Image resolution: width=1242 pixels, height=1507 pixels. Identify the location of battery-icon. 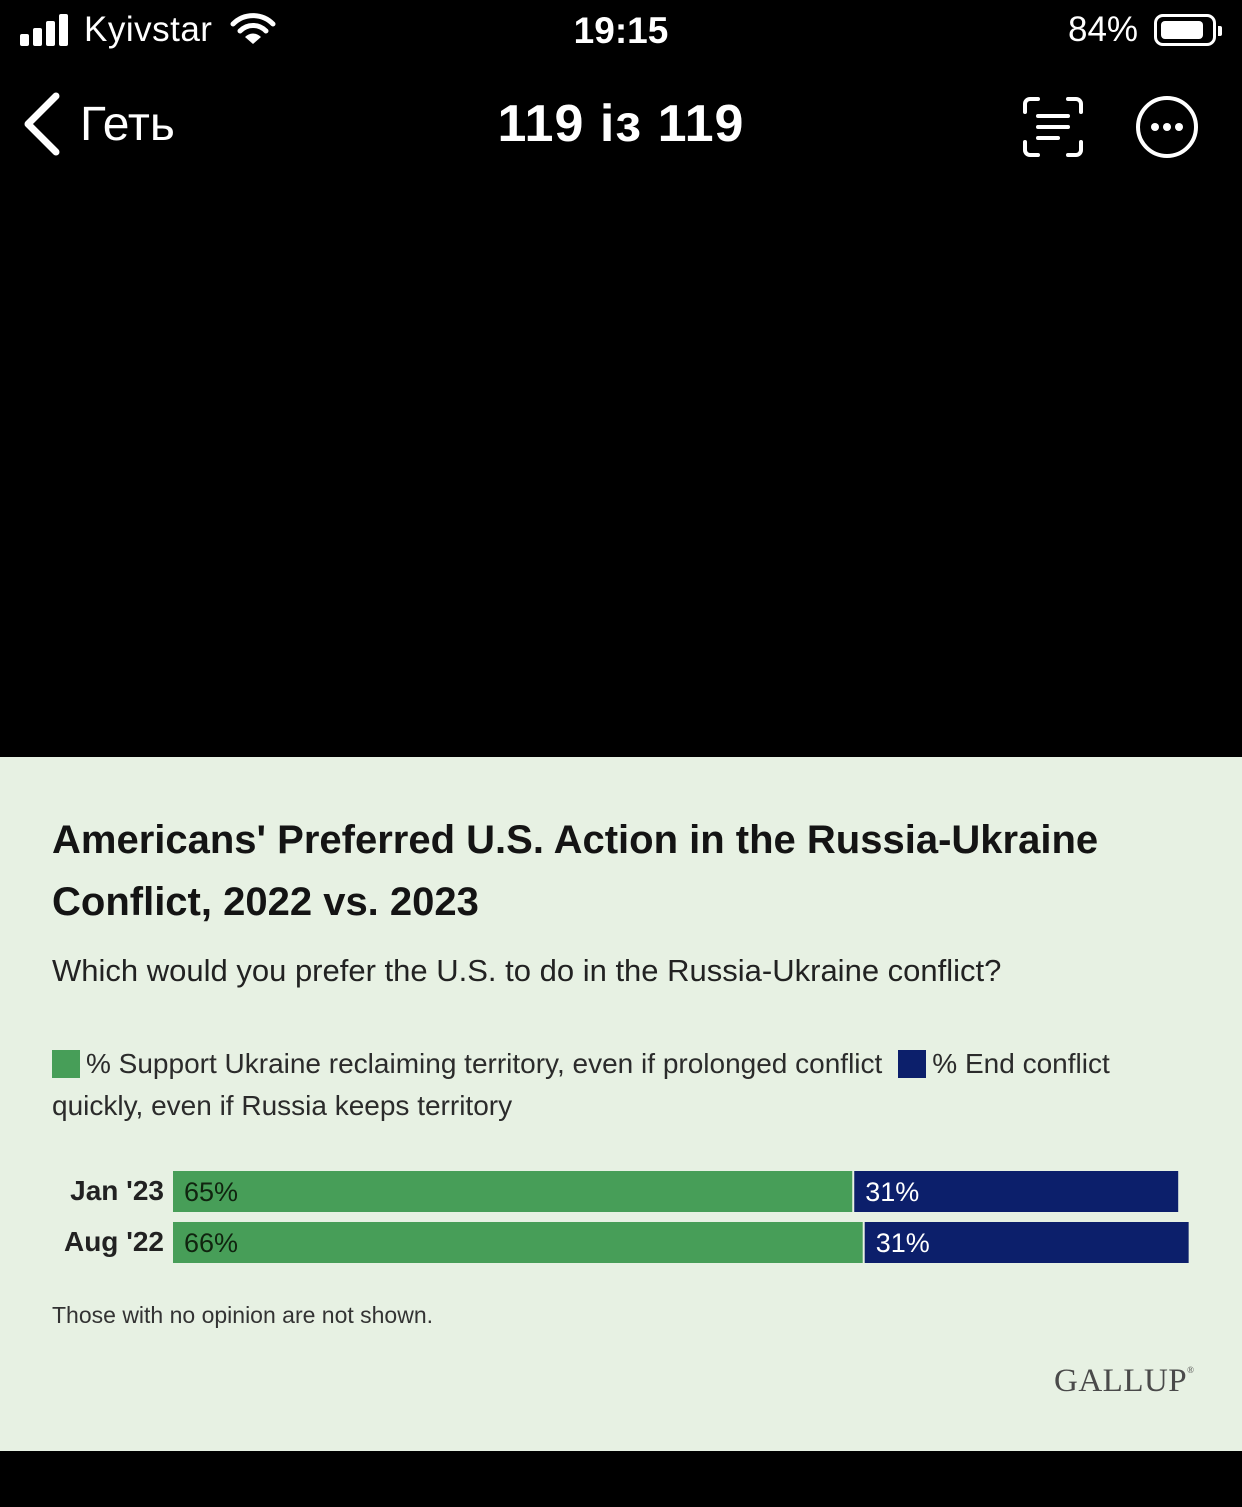
(1188, 30).